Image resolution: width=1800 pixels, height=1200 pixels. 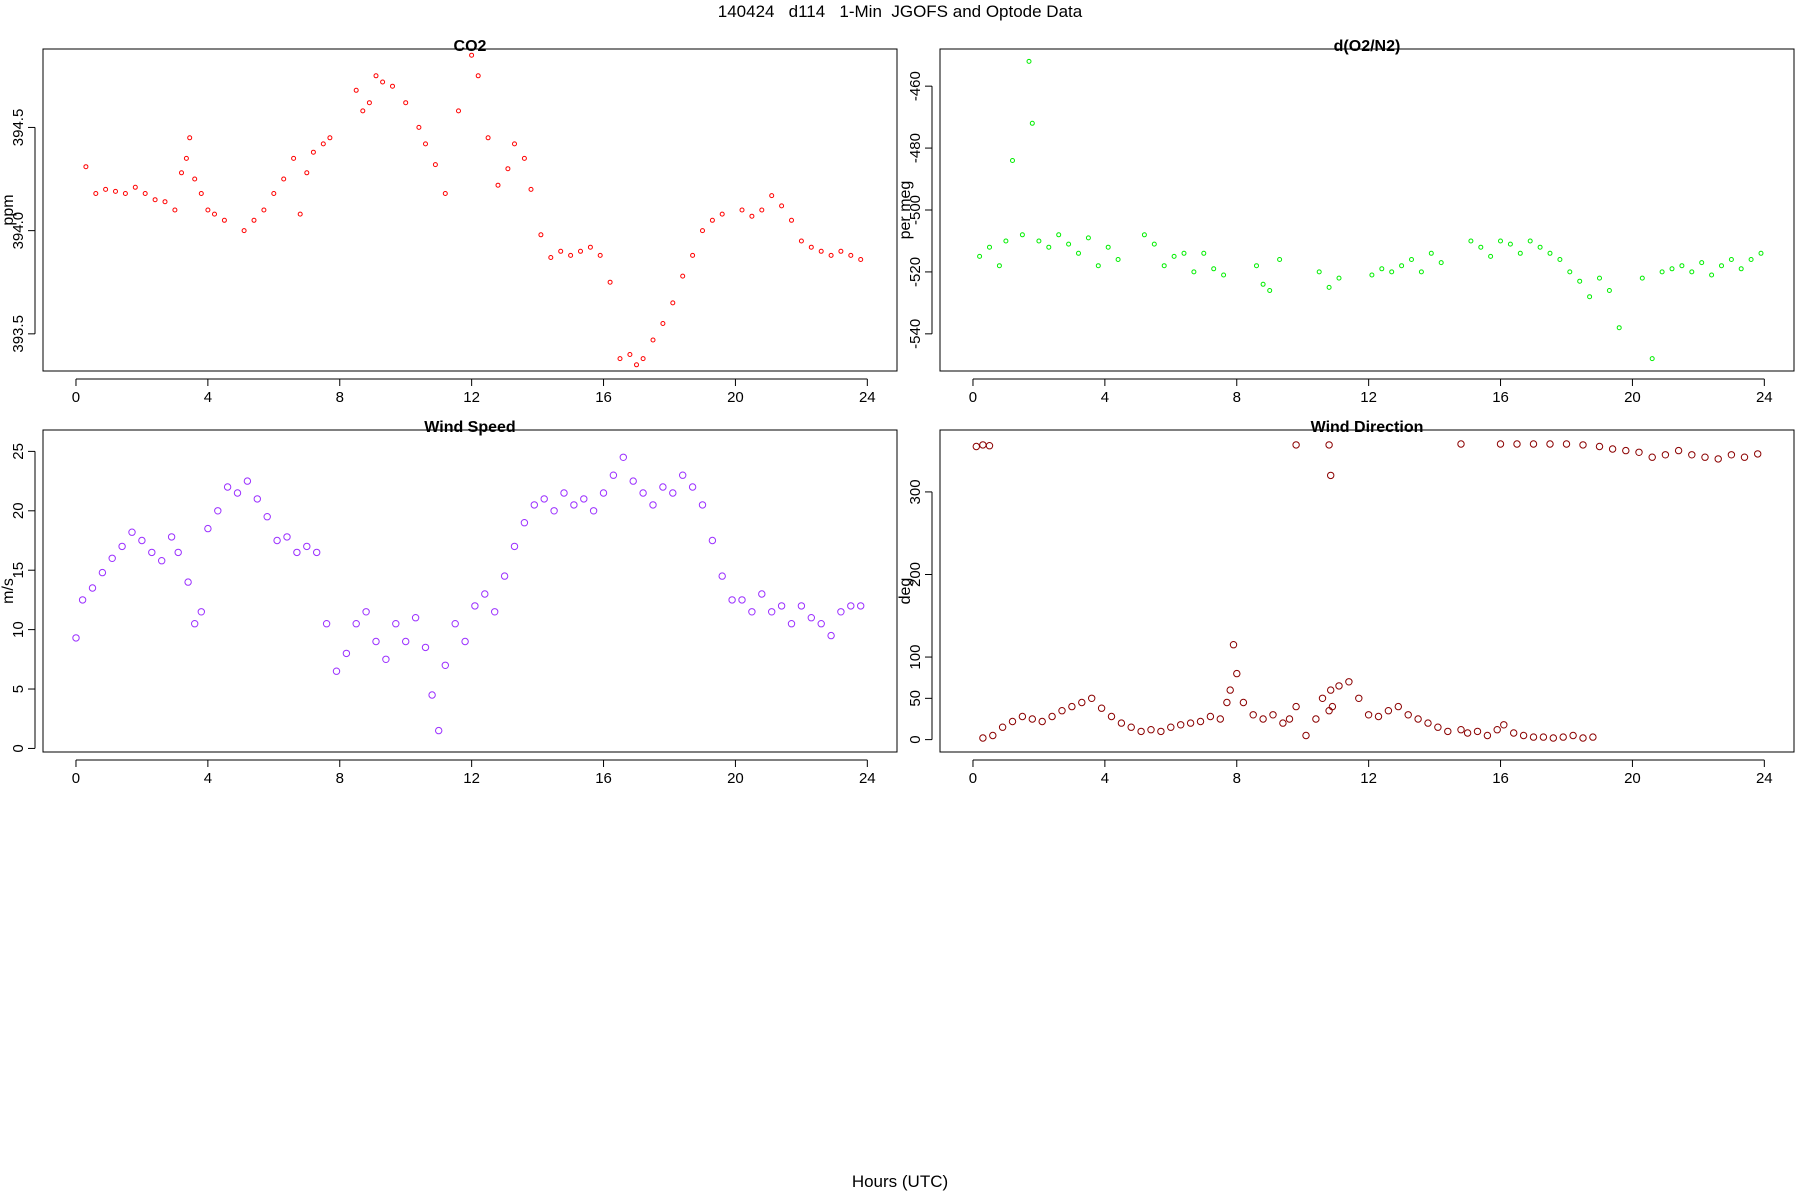 What do you see at coordinates (18, 570) in the screenshot?
I see `y-tick-label: 15` at bounding box center [18, 570].